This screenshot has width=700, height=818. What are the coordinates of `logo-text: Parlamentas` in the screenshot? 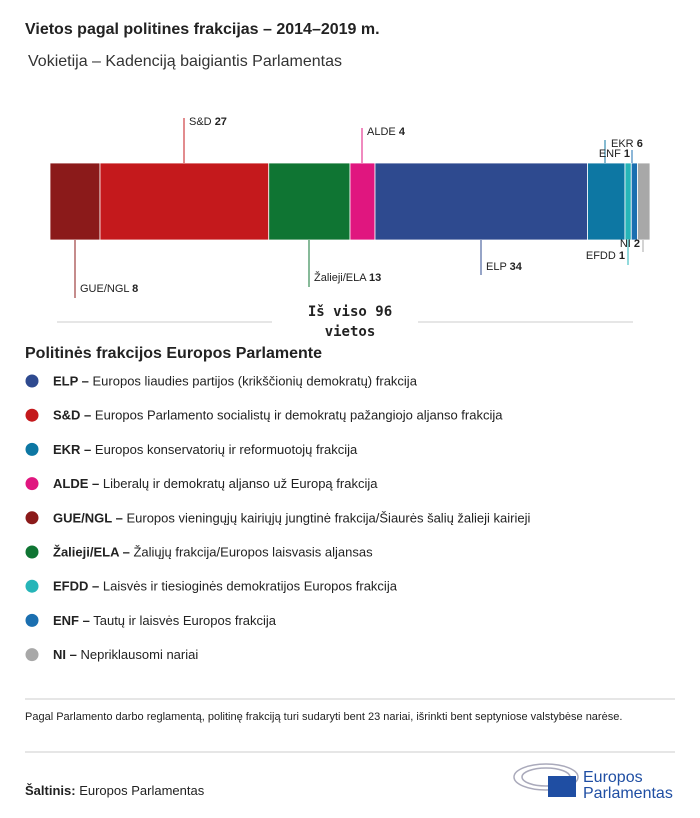 It's located at (628, 793).